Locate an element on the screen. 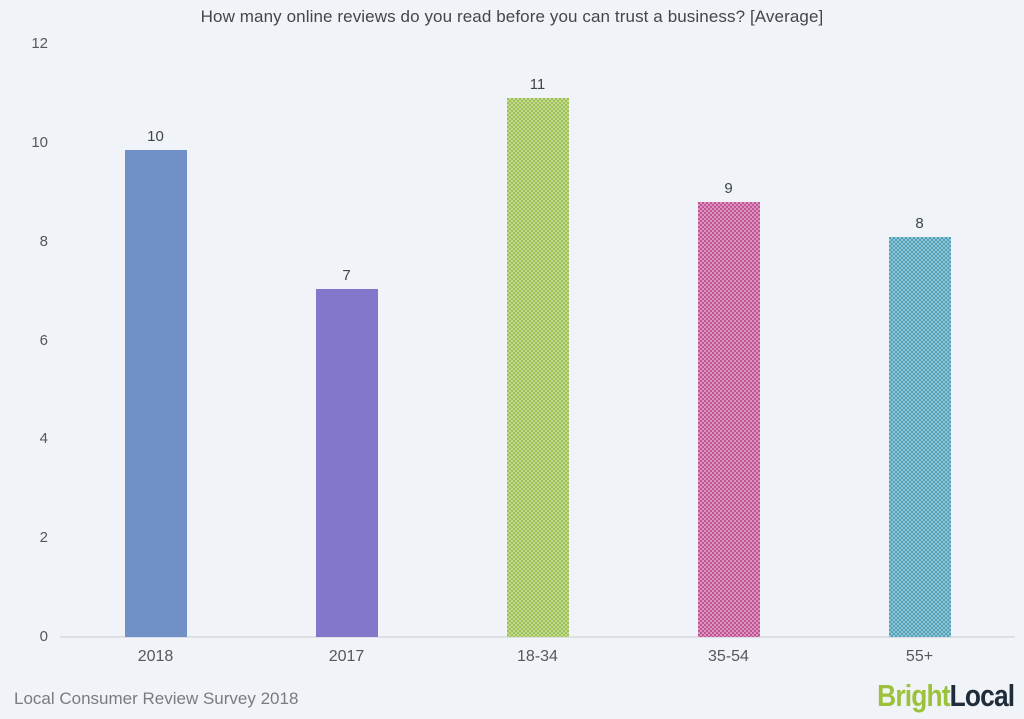  x-axis-label: 2017 is located at coordinates (346, 656).